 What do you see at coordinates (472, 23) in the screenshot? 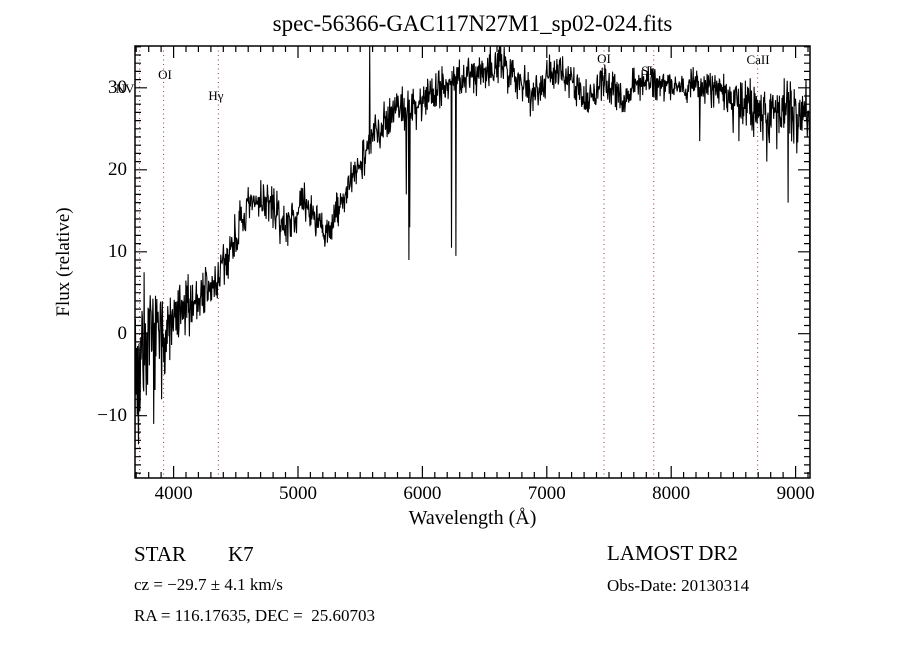
I see `plot-title: spec-56366-GAC117N27M1_sp02-024.fits` at bounding box center [472, 23].